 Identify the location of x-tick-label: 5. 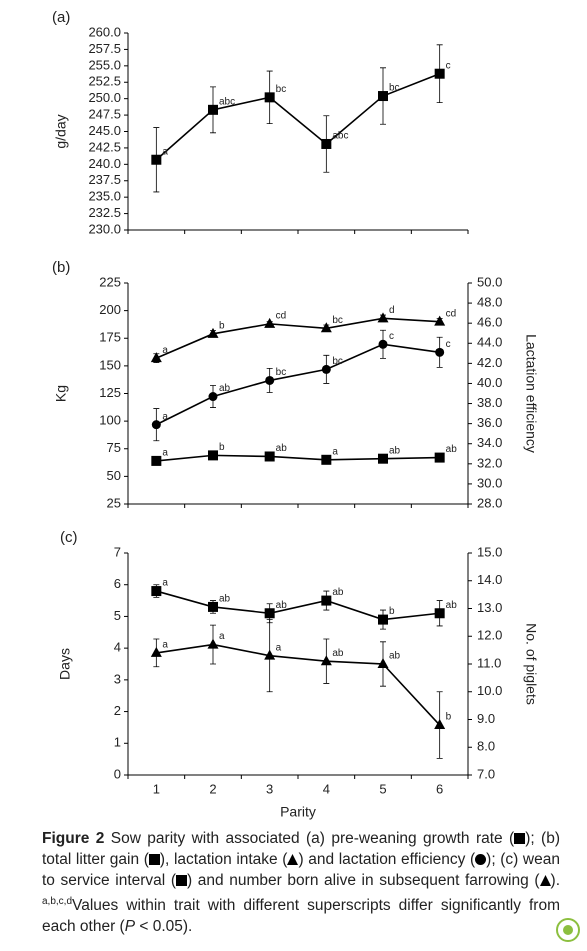
(382, 788).